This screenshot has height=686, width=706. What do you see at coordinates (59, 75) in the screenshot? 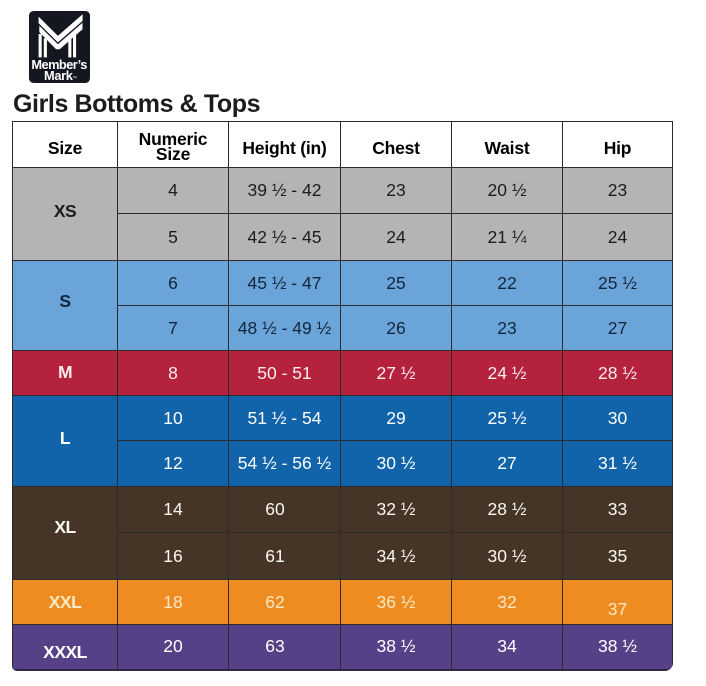
I see `svg-text: Mark` at bounding box center [59, 75].